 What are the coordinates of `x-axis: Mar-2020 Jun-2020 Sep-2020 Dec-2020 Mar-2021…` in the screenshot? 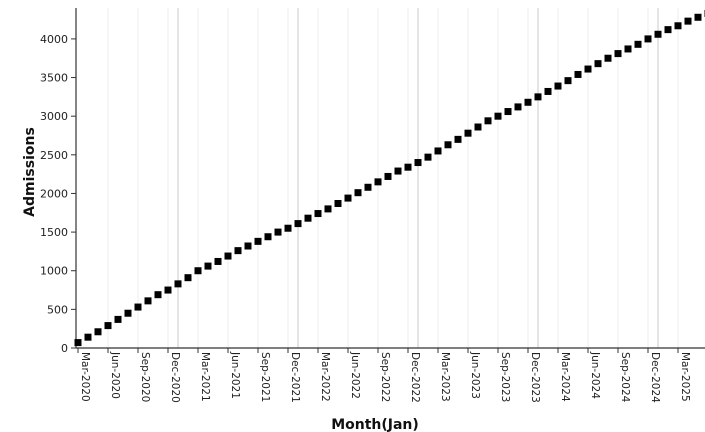 It's located at (390, 375).